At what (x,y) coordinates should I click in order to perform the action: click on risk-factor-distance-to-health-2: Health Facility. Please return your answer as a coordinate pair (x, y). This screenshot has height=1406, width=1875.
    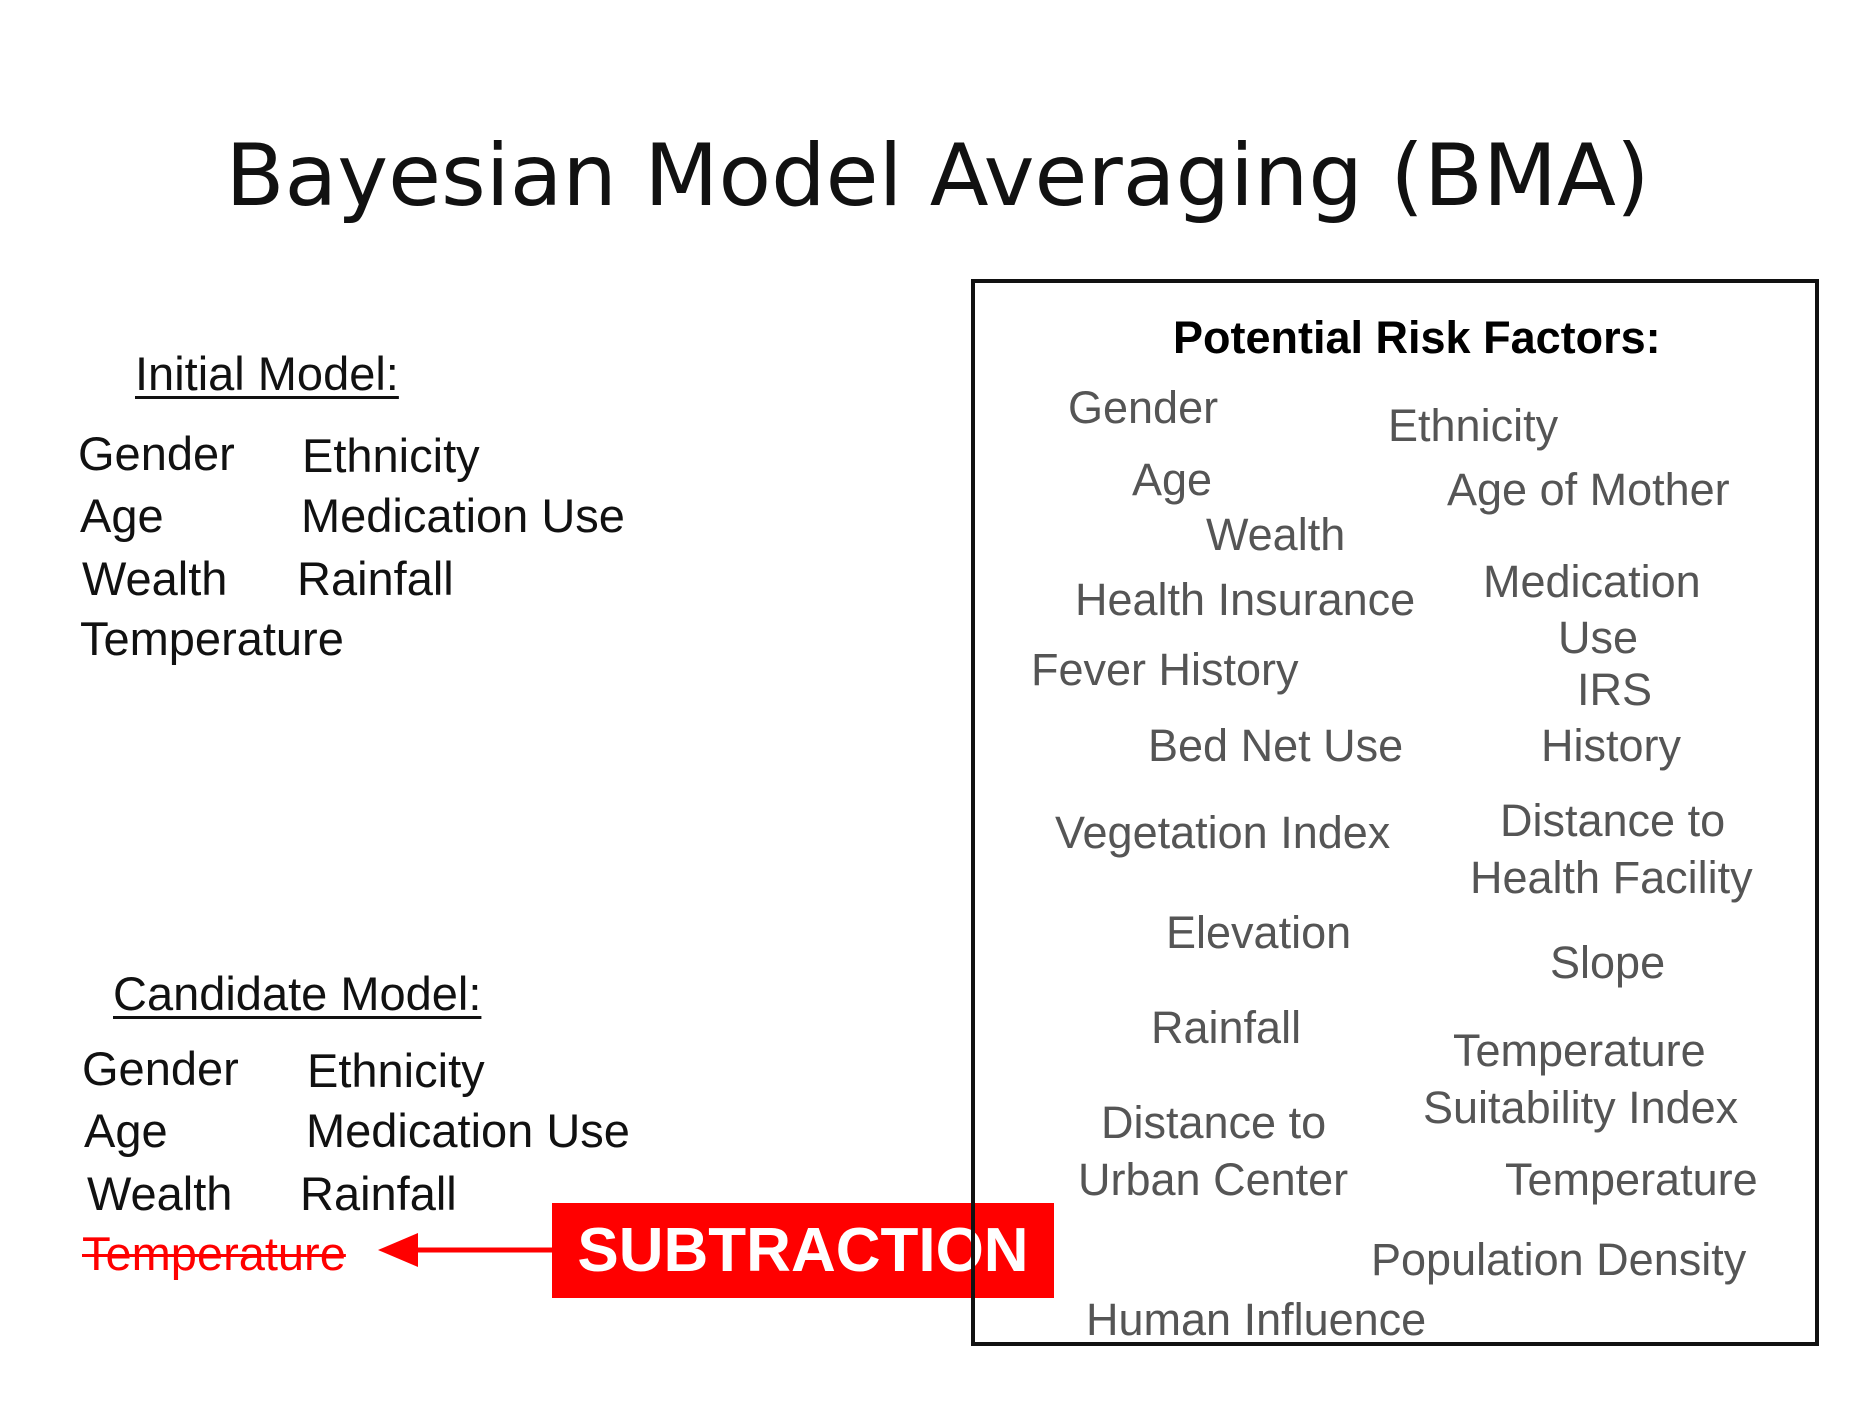
    Looking at the image, I should click on (1611, 877).